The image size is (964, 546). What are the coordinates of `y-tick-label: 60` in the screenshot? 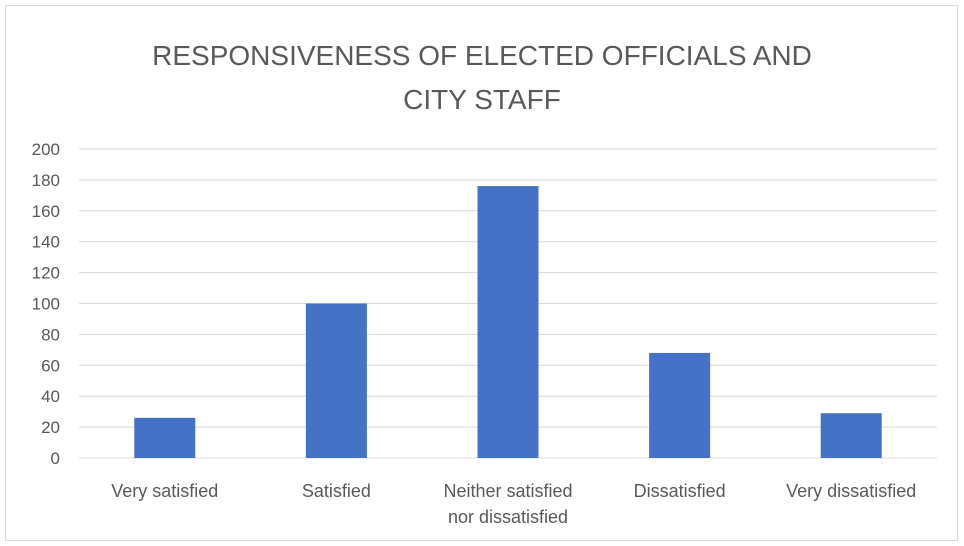 It's located at (50, 365).